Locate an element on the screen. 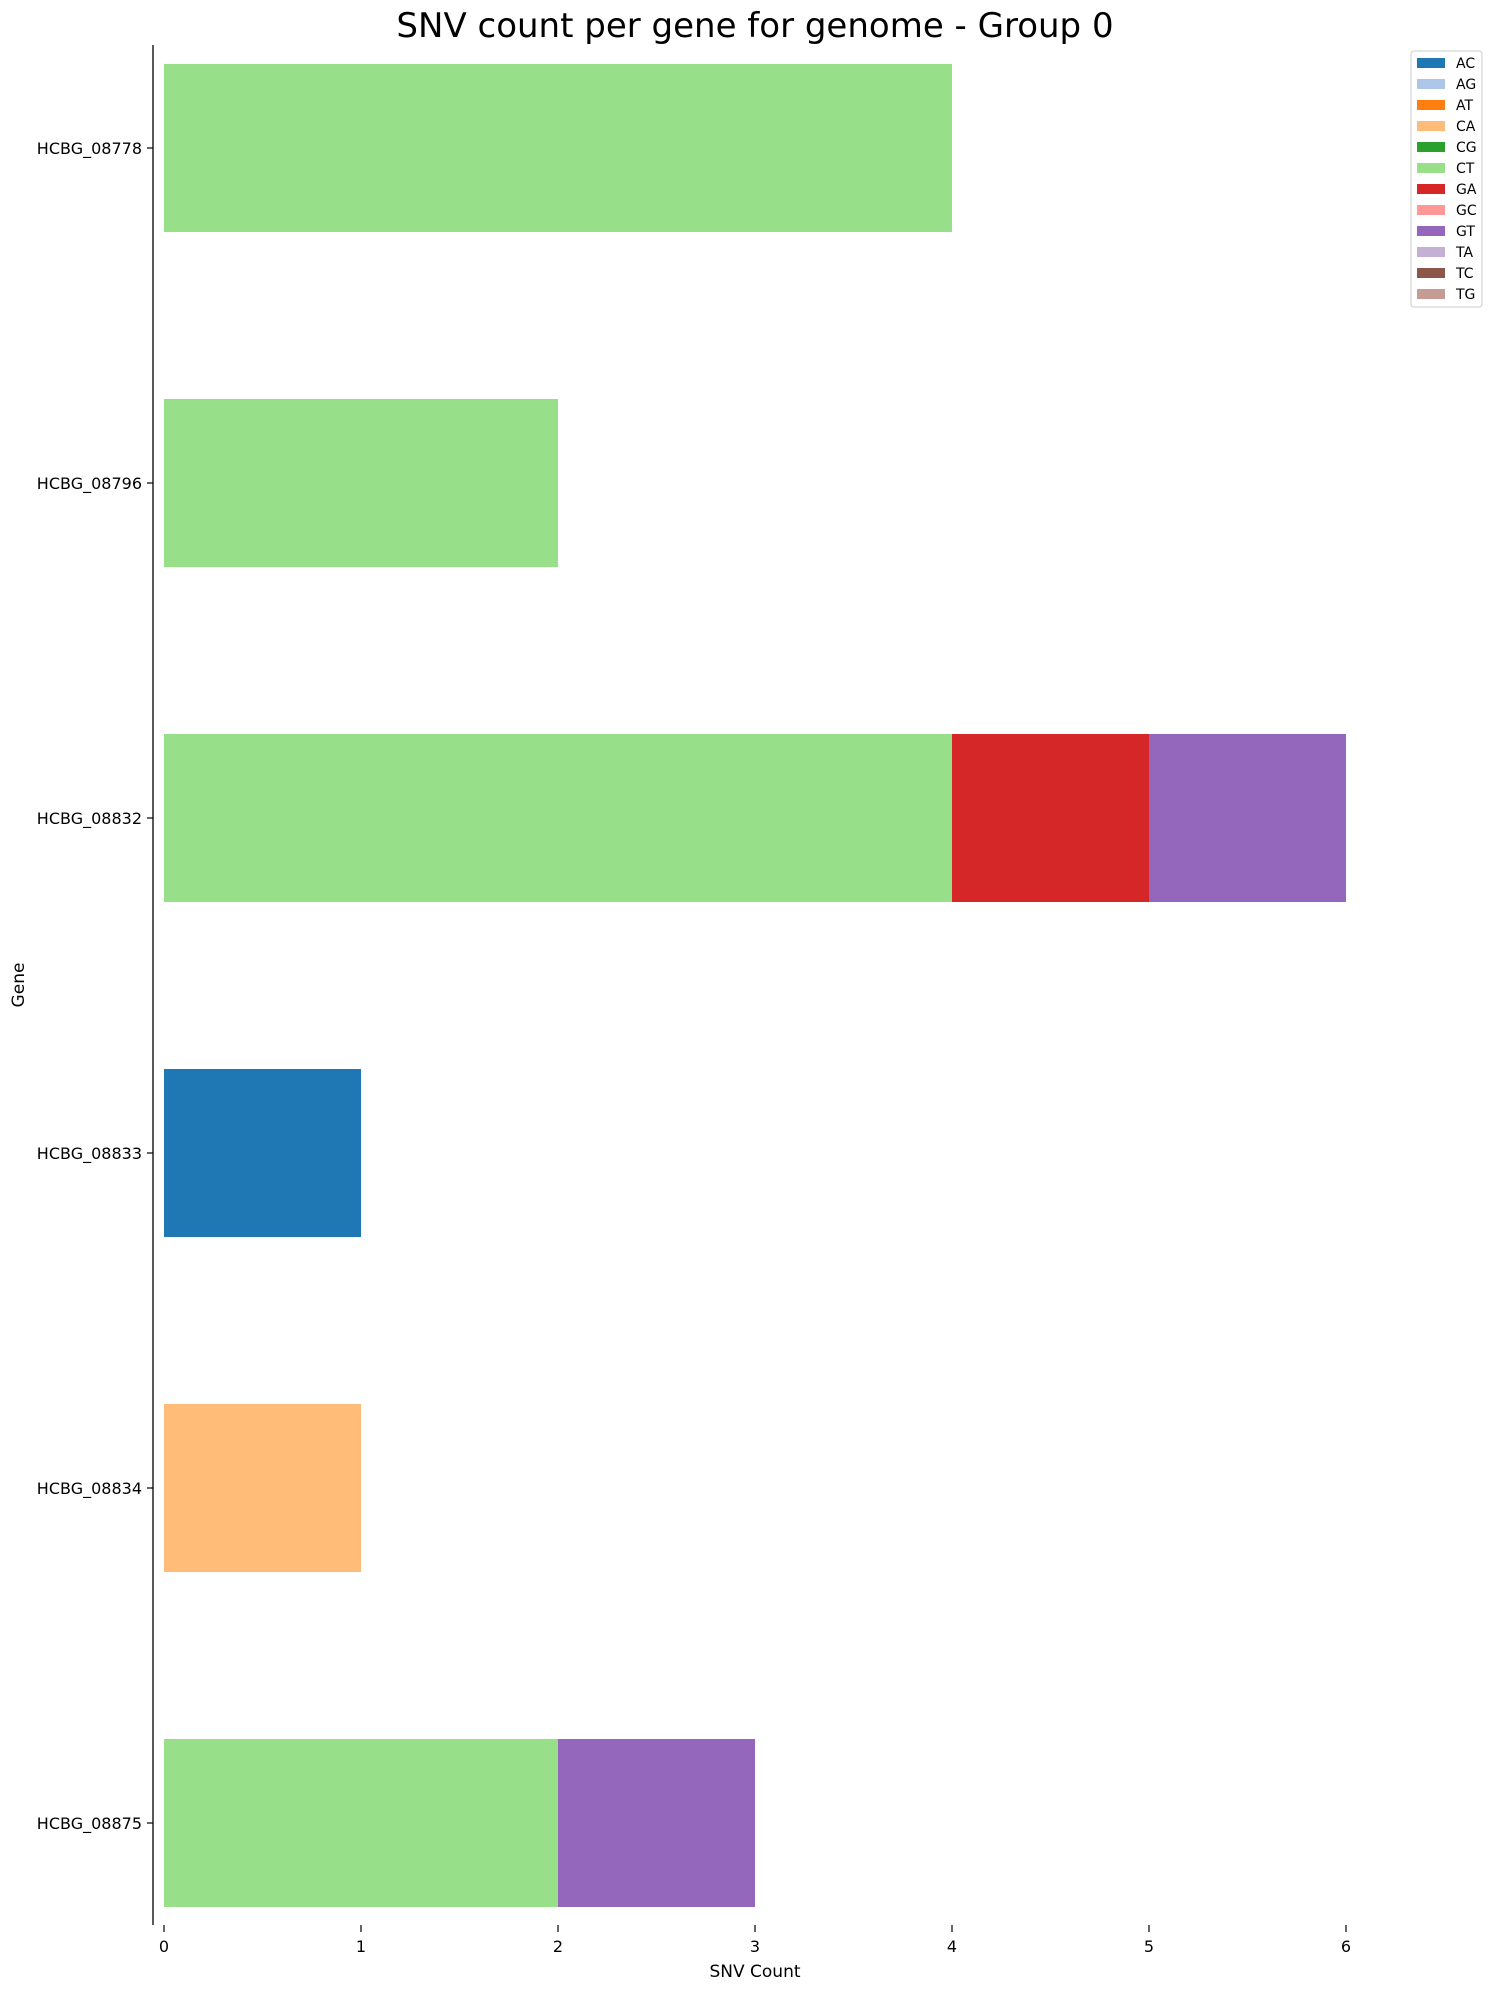 The image size is (1493, 1992). legend-label-tc: TC is located at coordinates (1464, 274).